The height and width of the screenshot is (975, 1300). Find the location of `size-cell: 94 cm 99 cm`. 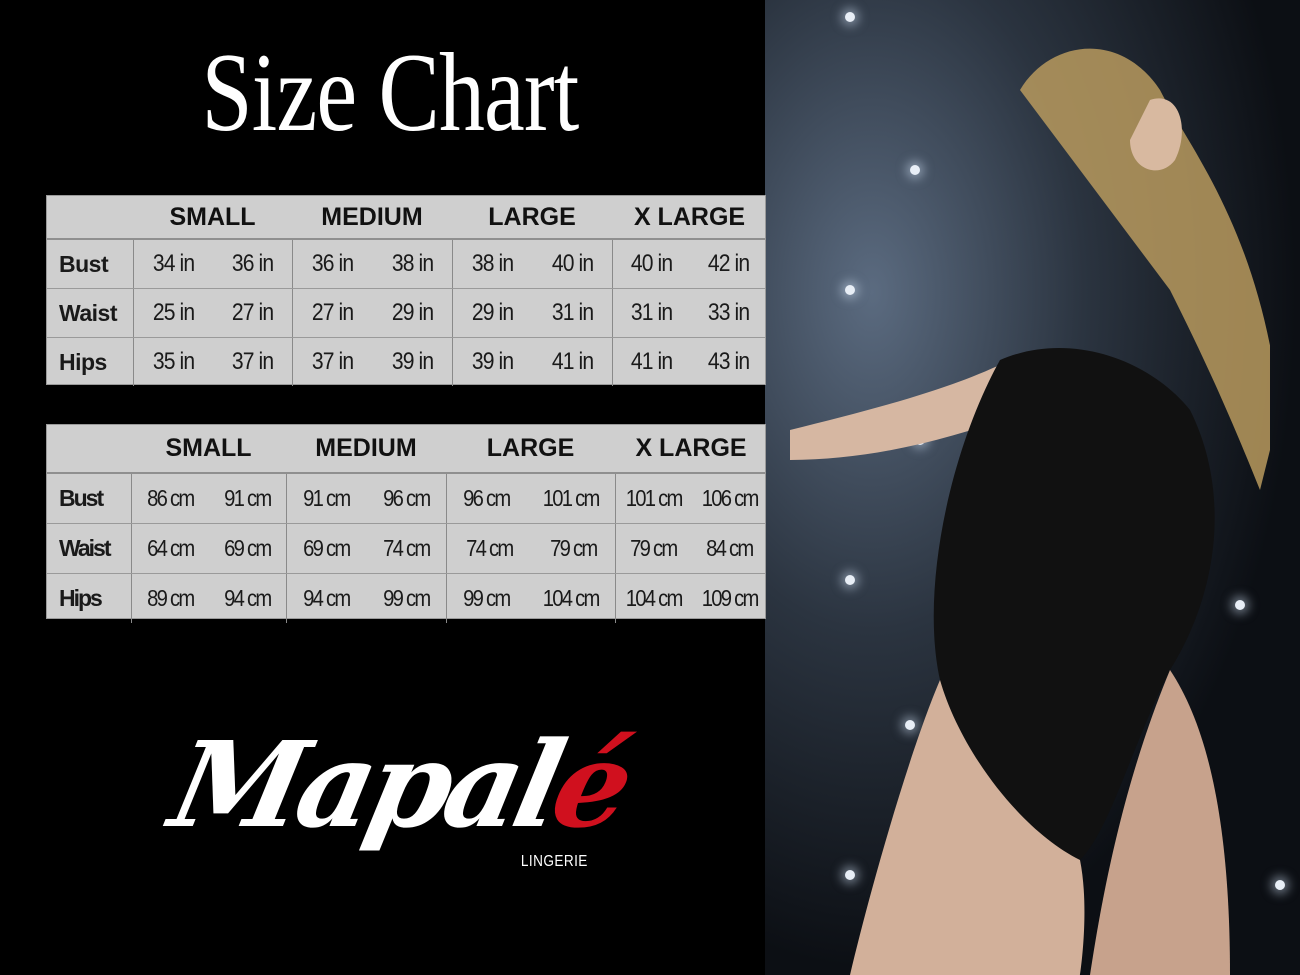

size-cell: 94 cm 99 cm is located at coordinates (366, 598).